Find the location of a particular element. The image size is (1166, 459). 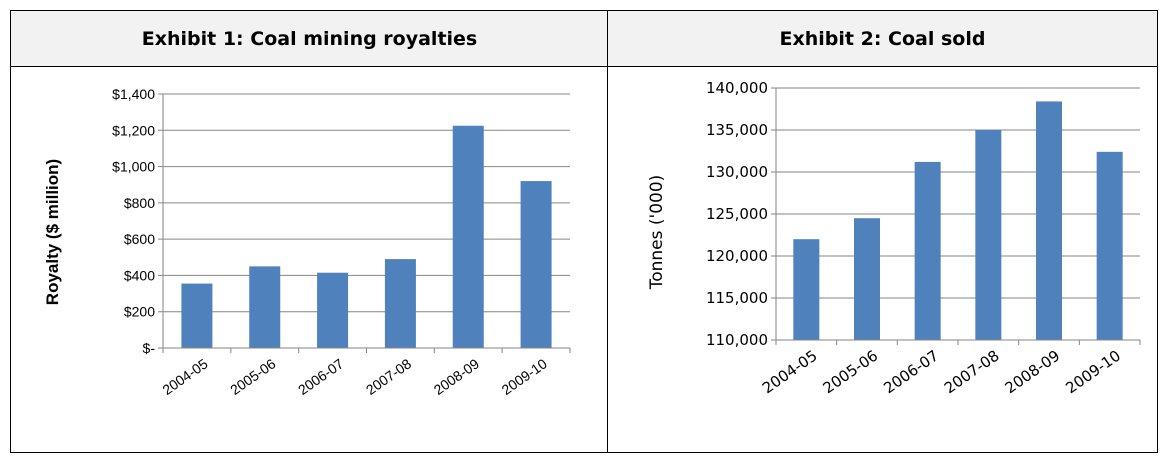

chart2-y-tick-label: 110,000 is located at coordinates (737, 340).